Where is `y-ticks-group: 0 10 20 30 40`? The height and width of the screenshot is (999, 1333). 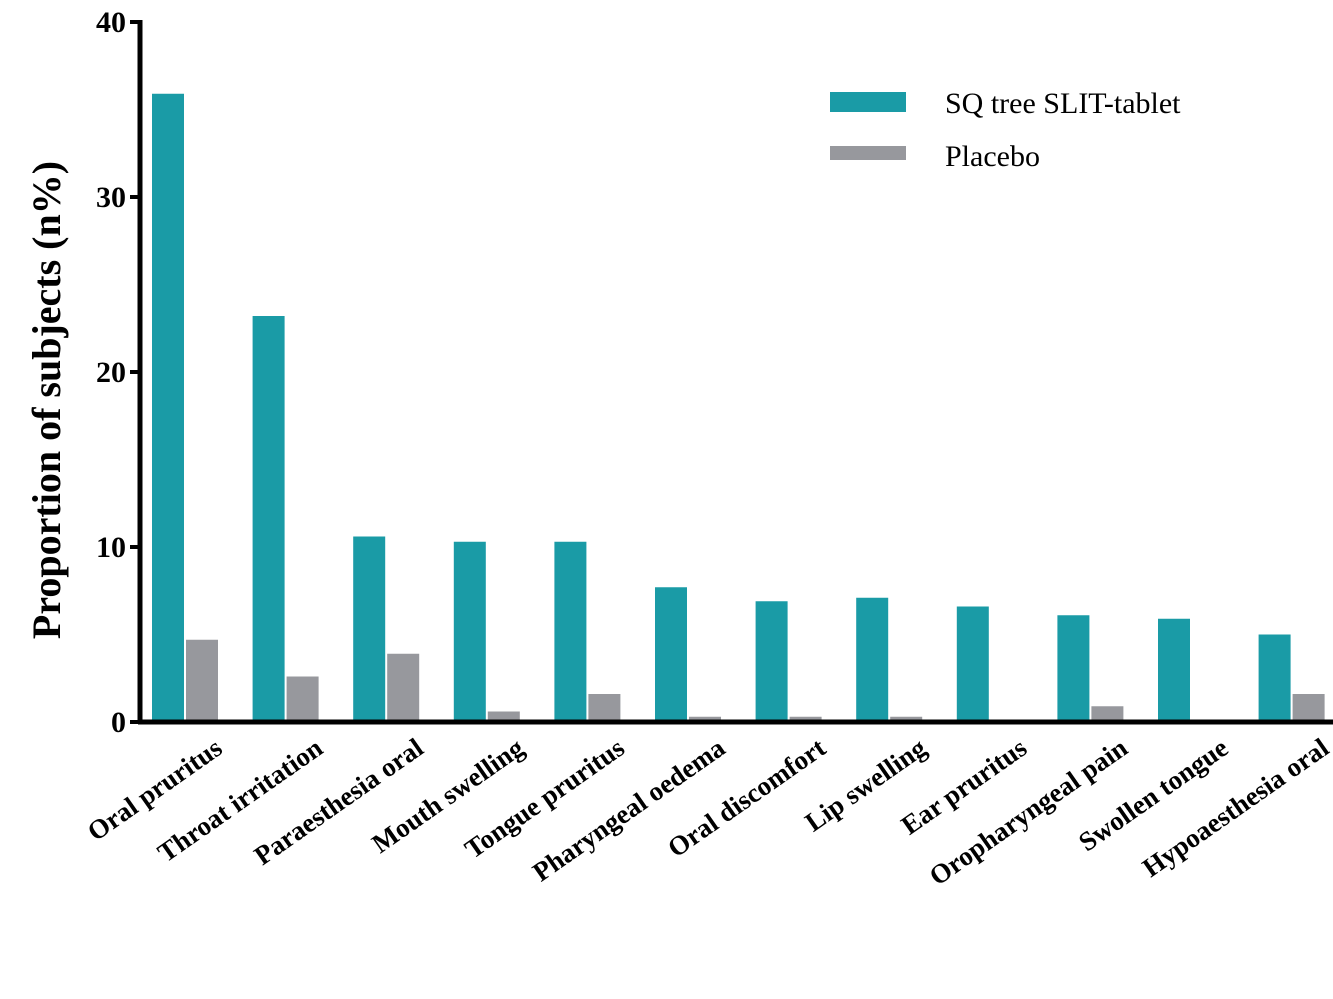
y-ticks-group: 0 10 20 30 40 is located at coordinates (118, 372).